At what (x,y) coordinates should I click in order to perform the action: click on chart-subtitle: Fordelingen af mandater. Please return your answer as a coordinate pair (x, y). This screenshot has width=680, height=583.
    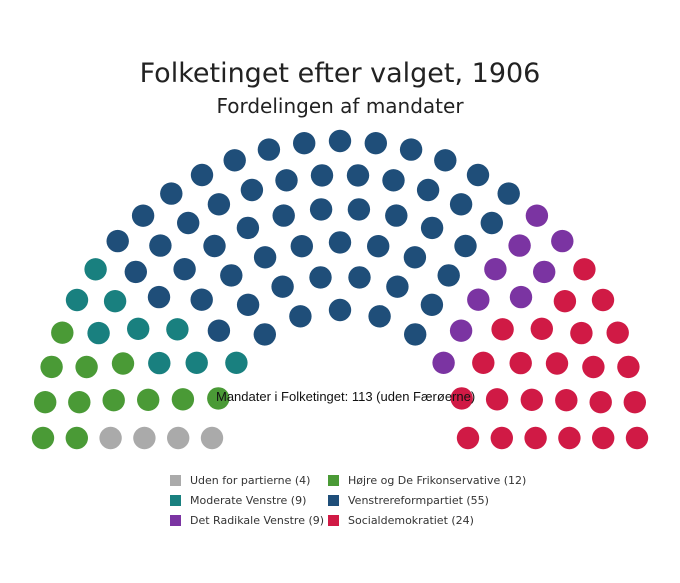
    Looking at the image, I should click on (340, 106).